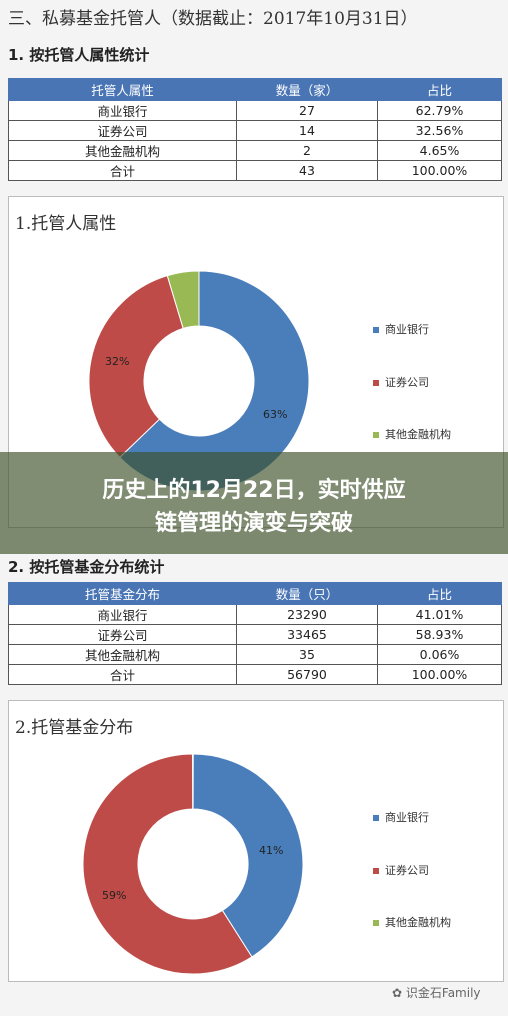 The height and width of the screenshot is (1016, 508). I want to click on footer-brand: ✿ 识金石Family, so click(436, 992).